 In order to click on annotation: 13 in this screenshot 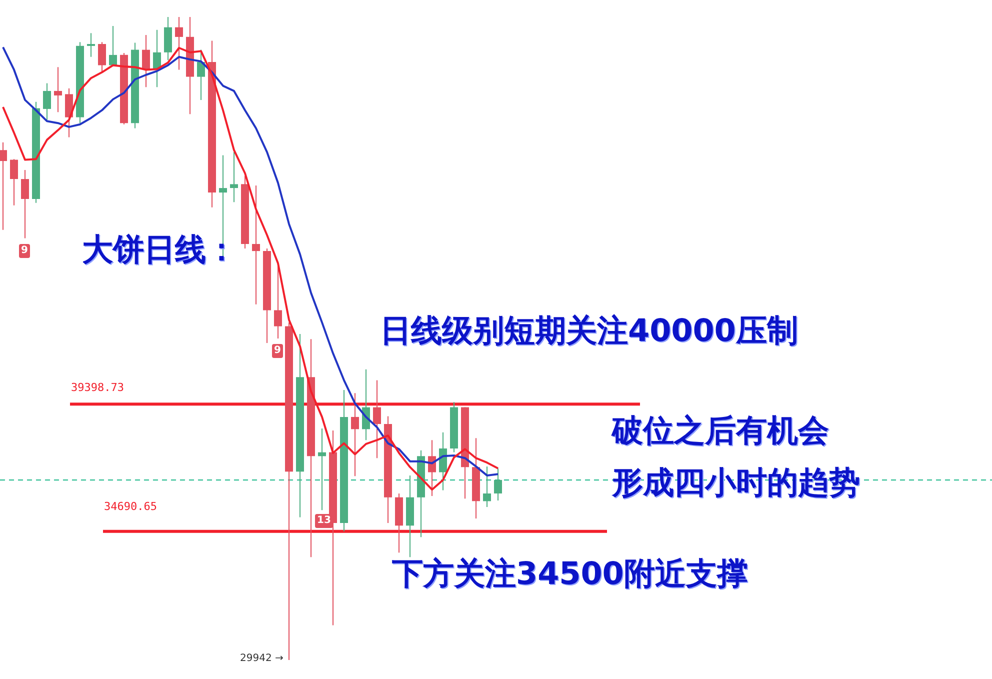, I will do `click(324, 521)`.